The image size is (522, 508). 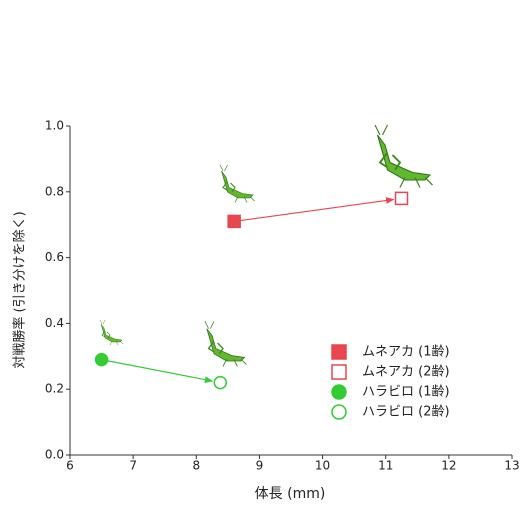 I want to click on legend-label: ハラビロ (2齢), so click(x=406, y=412).